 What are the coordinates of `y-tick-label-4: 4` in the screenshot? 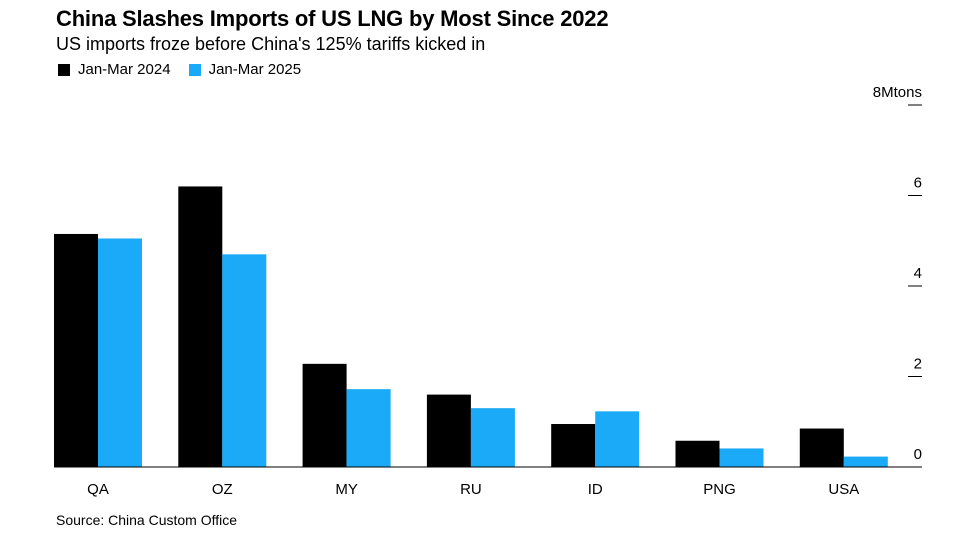 It's located at (918, 273).